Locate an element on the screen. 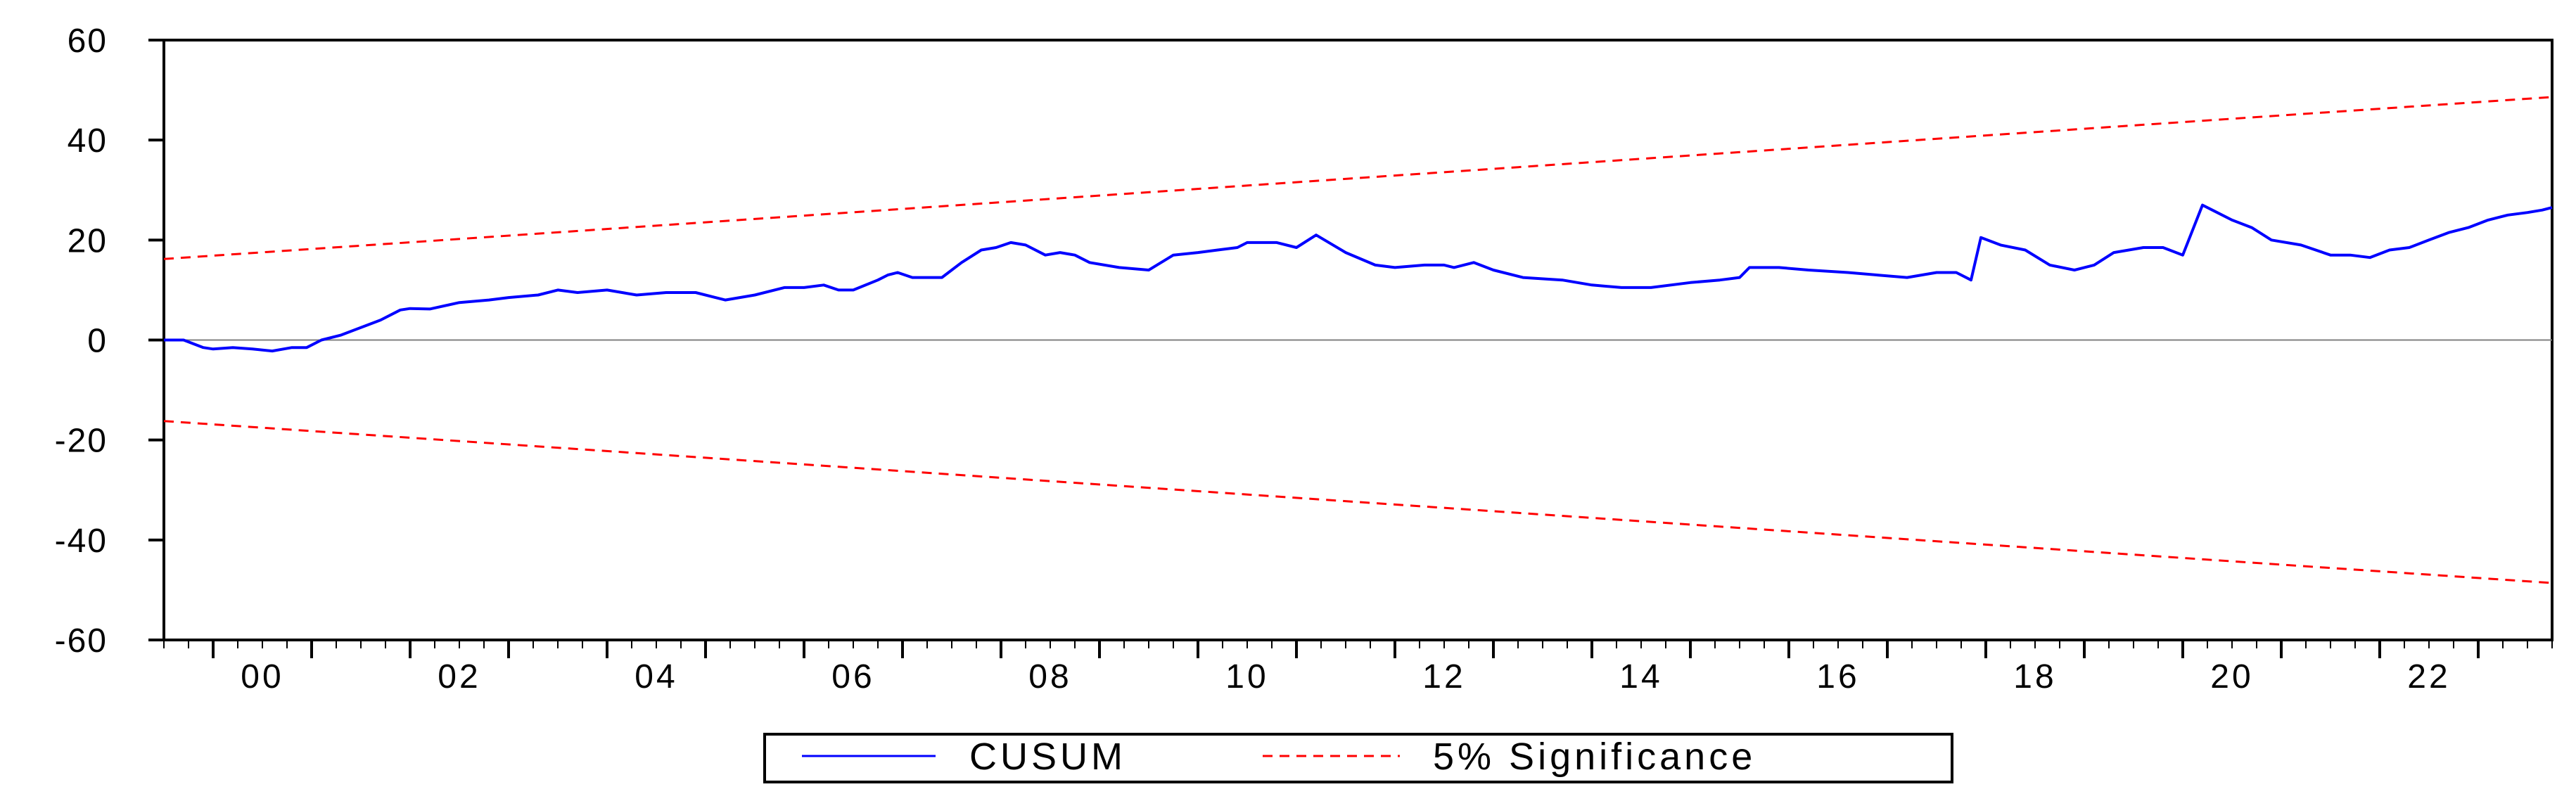 Image resolution: width=2576 pixels, height=801 pixels. x-tick-label: 00 is located at coordinates (262, 677).